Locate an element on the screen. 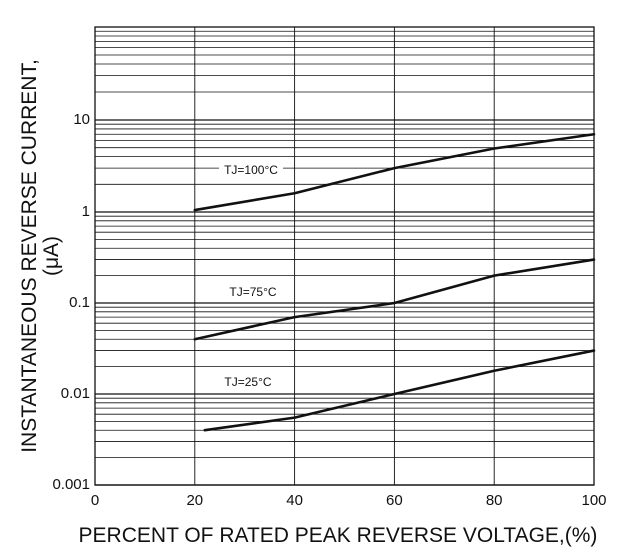 Image resolution: width=622 pixels, height=552 pixels. y-tick-label: 10 is located at coordinates (81, 119).